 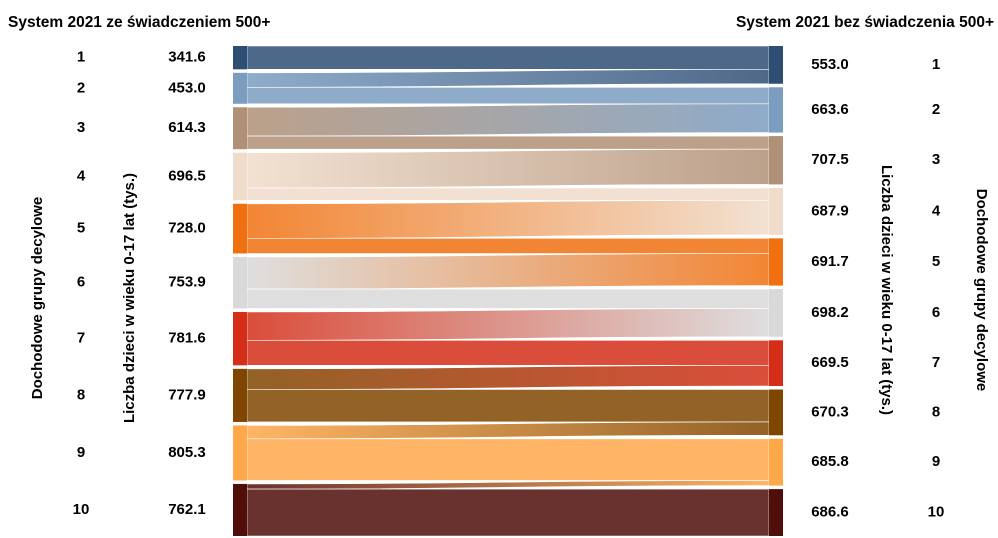 What do you see at coordinates (830, 411) in the screenshot?
I see `right-value-8: 670.3` at bounding box center [830, 411].